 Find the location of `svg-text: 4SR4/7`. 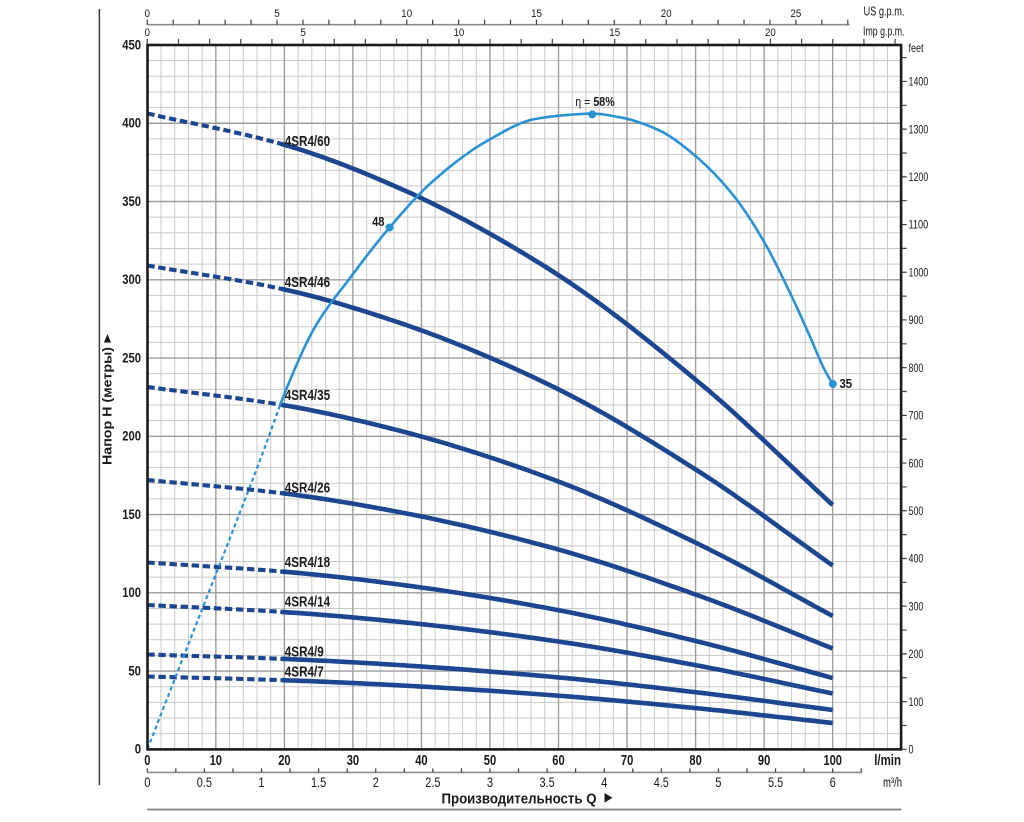

svg-text: 4SR4/7 is located at coordinates (304, 672).